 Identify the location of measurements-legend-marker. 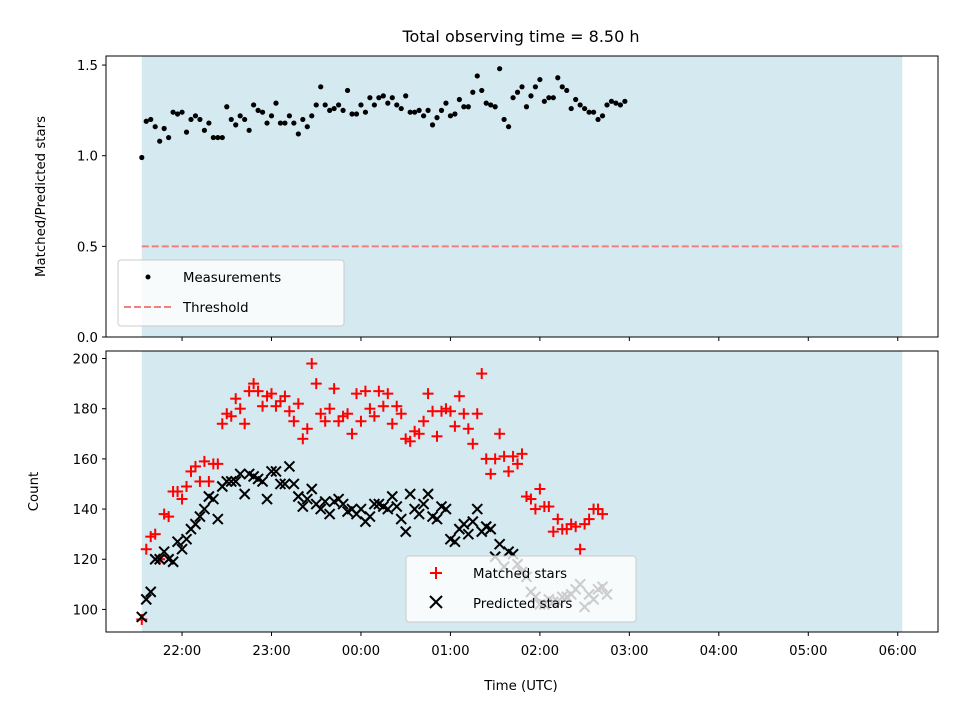
(148, 277).